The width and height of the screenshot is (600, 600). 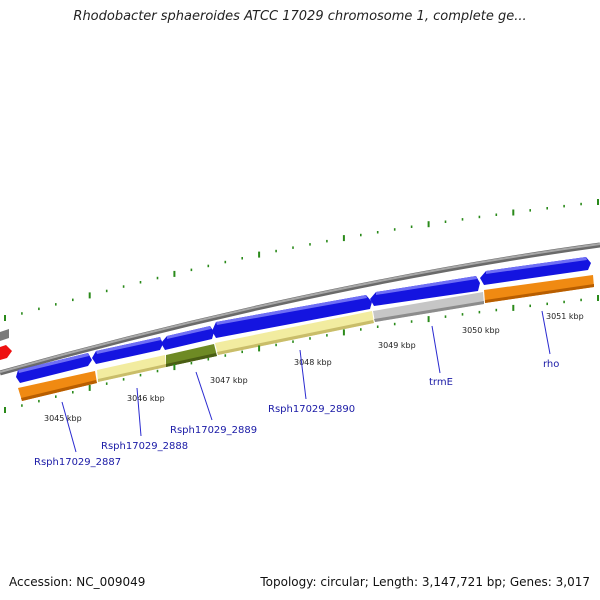 What do you see at coordinates (565, 316) in the screenshot?
I see `kbp-label: 3051 kbp` at bounding box center [565, 316].